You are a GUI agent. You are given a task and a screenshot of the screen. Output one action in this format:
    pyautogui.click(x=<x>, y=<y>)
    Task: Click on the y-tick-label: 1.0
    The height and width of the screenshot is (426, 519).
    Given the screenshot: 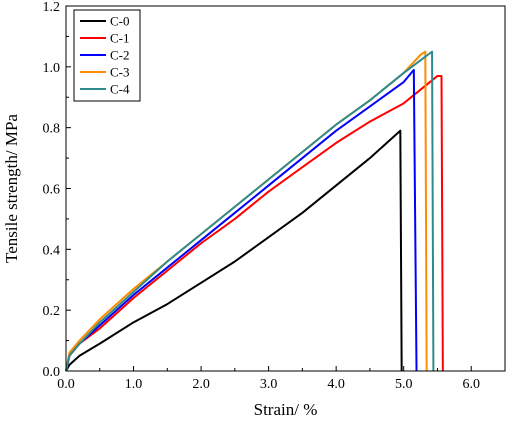 What is the action you would take?
    pyautogui.click(x=52, y=68)
    